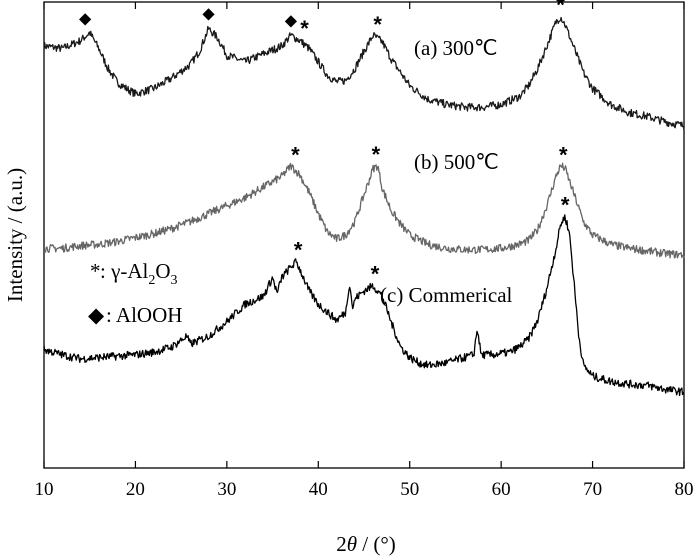 The width and height of the screenshot is (700, 559). Describe the element at coordinates (95, 271) in the screenshot. I see `legend-gamma-symbol: *` at that location.